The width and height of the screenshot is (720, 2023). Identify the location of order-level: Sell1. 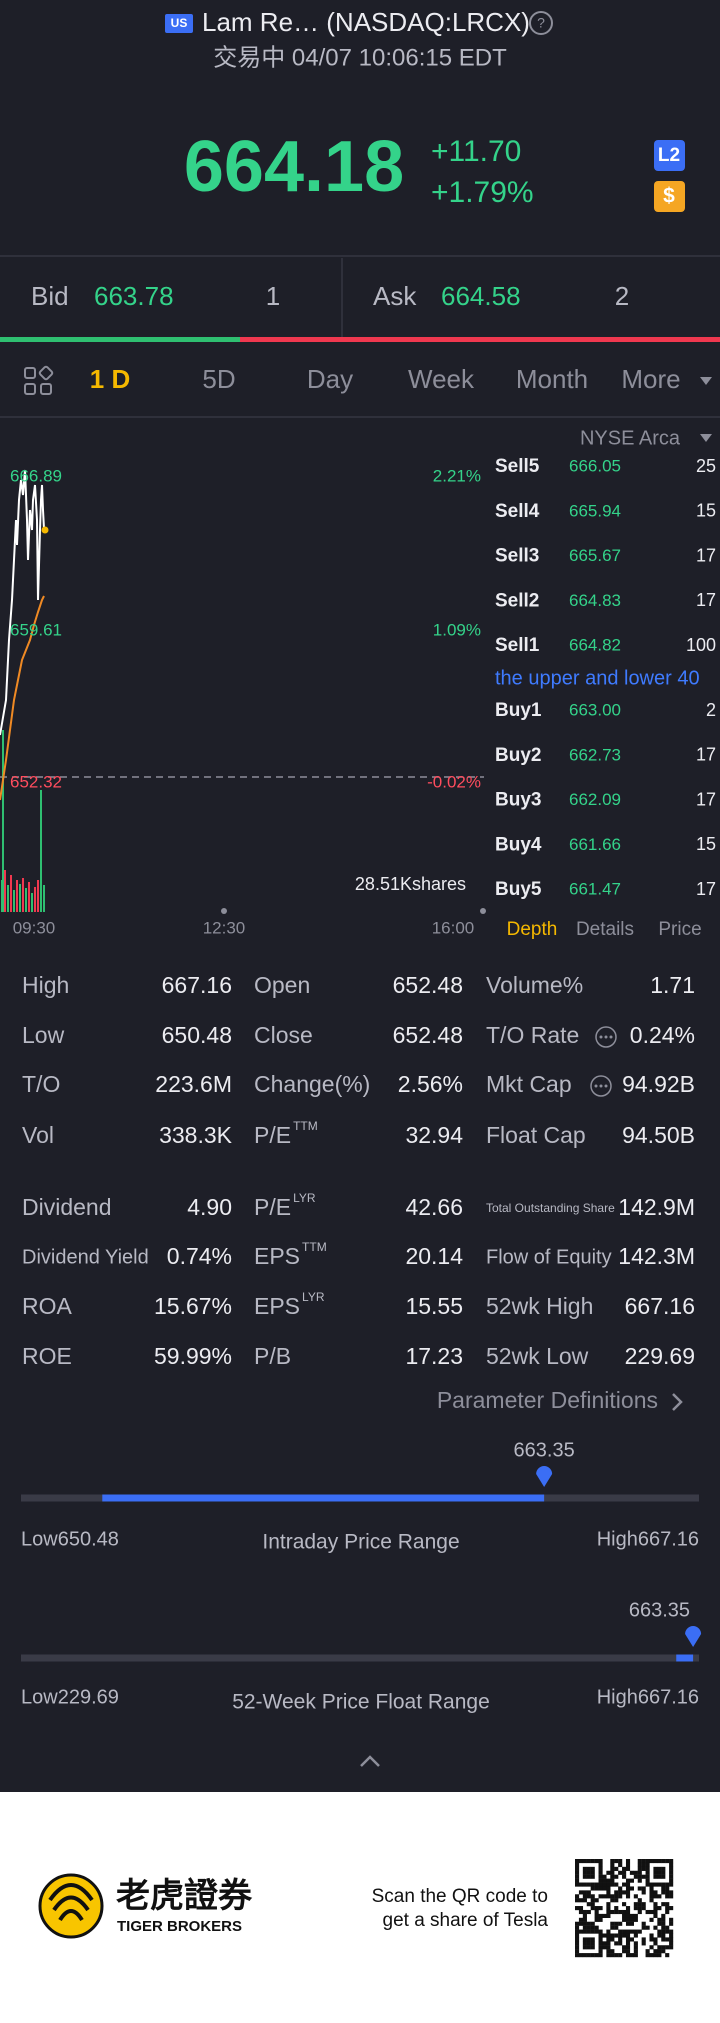
(517, 645).